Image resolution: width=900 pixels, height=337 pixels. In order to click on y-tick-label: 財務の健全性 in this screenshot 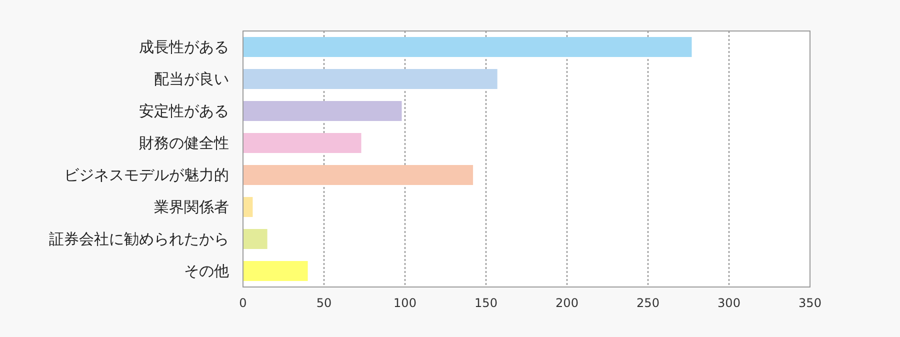, I will do `click(184, 143)`.